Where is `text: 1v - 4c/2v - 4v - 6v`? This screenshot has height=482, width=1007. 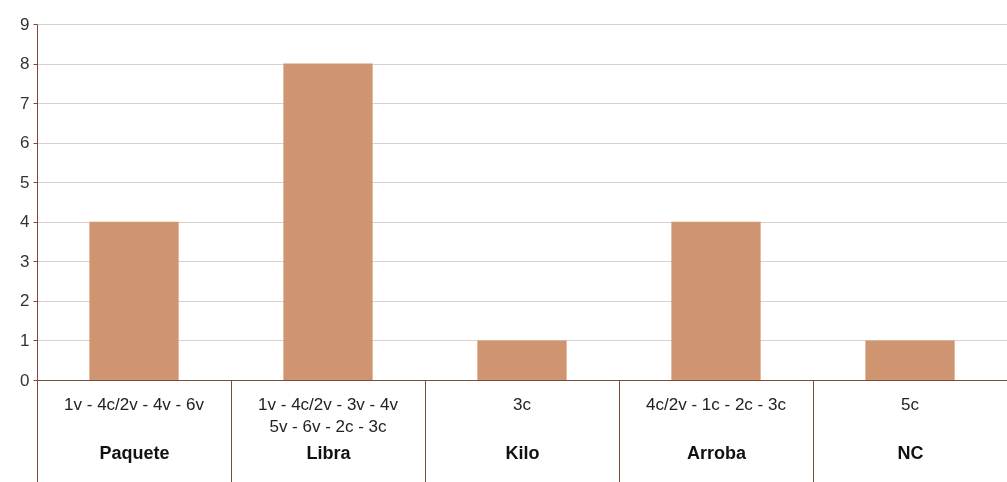
text: 1v - 4c/2v - 4v - 6v is located at coordinates (134, 404).